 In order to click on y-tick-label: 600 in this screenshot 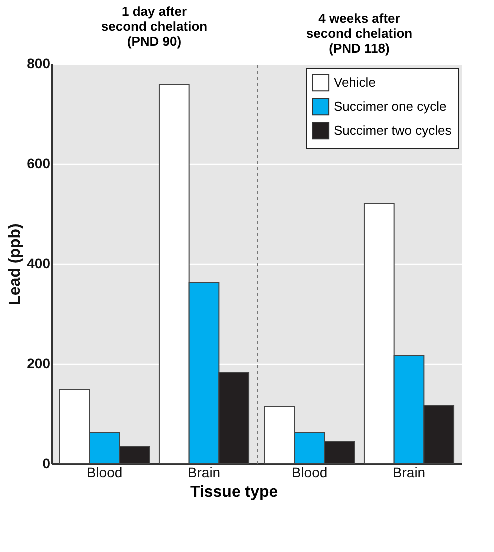, I will do `click(39, 164)`.